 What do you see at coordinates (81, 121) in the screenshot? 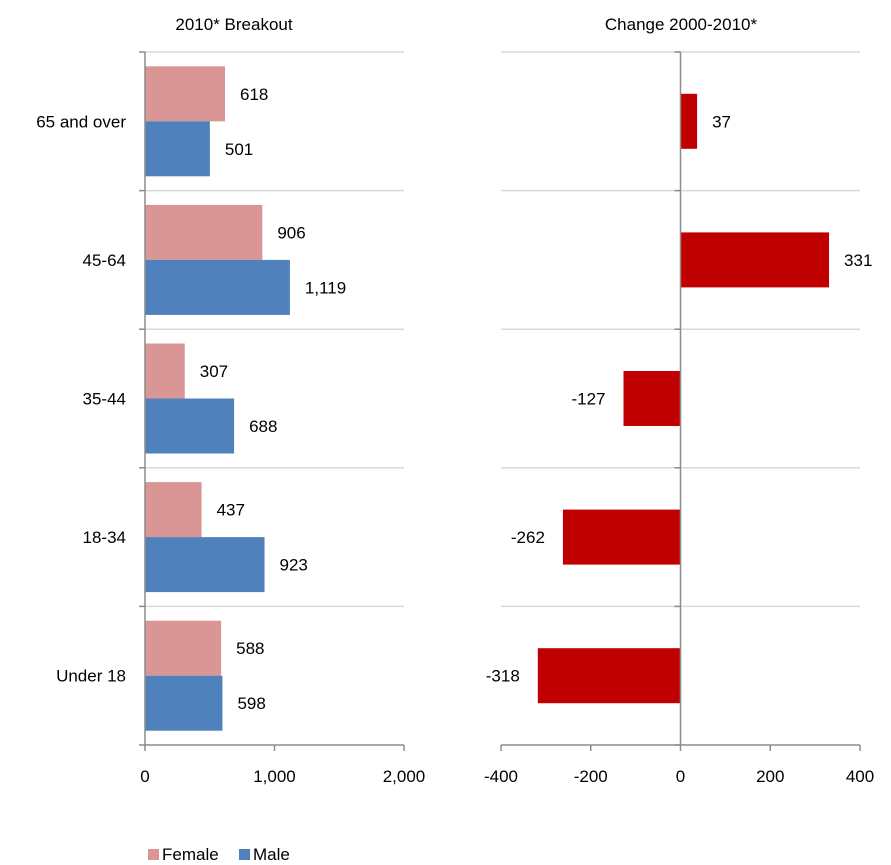
I see `breakout-category-label: 65 and over` at bounding box center [81, 121].